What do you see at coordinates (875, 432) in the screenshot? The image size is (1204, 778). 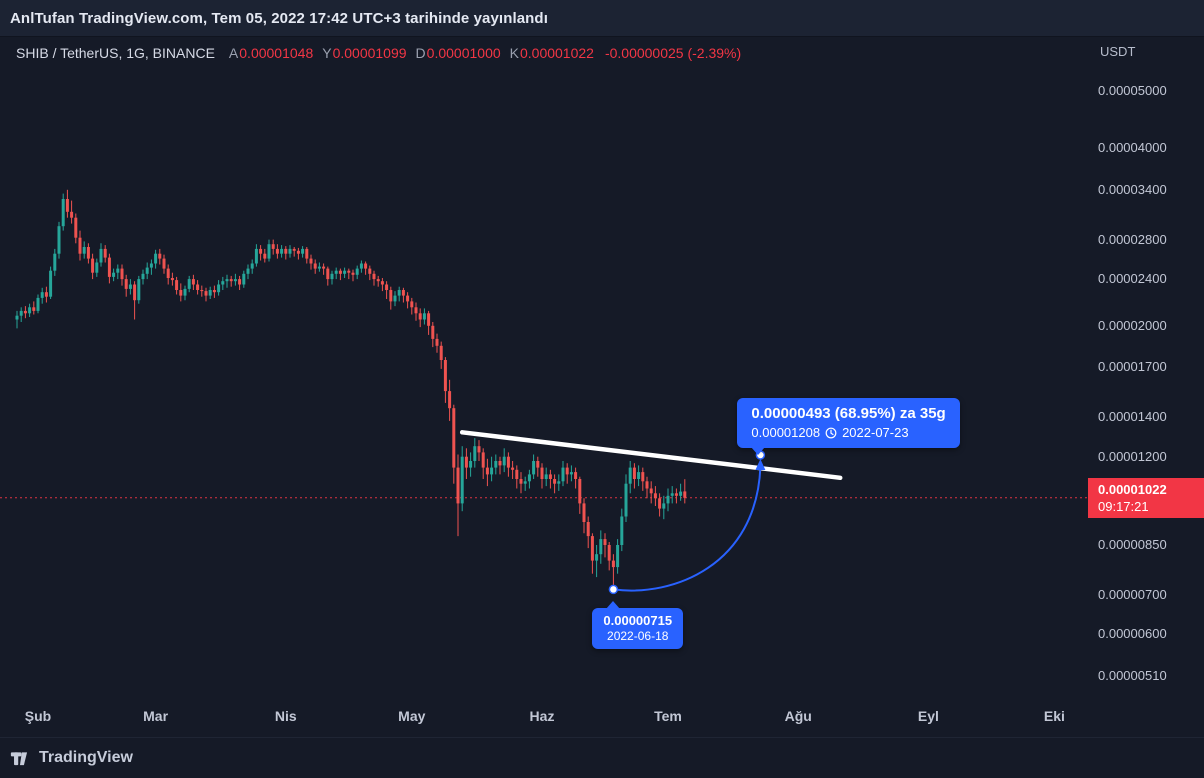 I see `projection-date: 2022-07-23` at bounding box center [875, 432].